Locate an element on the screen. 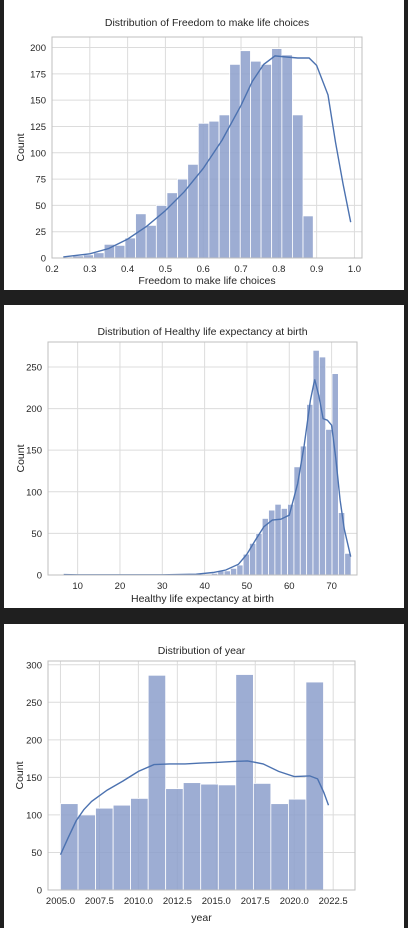 Image resolution: width=408 pixels, height=928 pixels. kde-line is located at coordinates (194, 807).